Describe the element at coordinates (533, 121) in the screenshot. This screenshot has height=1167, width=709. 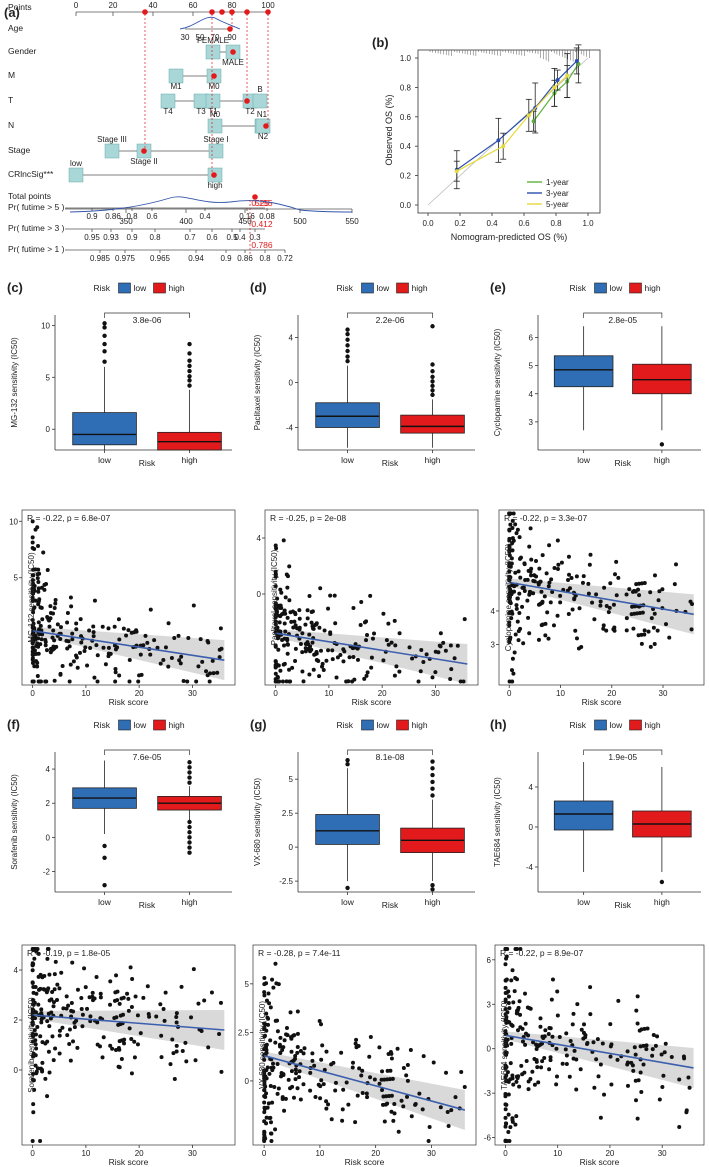
I see `calib-point` at that location.